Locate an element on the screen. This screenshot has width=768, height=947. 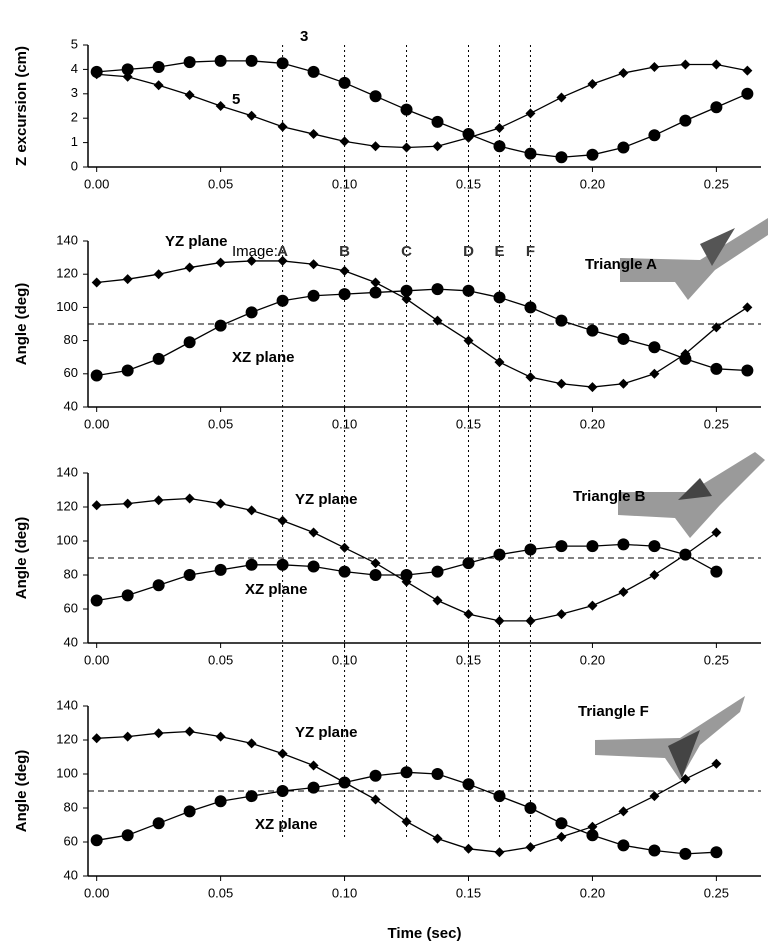
y-tick-label: 0 is located at coordinates (74, 165).